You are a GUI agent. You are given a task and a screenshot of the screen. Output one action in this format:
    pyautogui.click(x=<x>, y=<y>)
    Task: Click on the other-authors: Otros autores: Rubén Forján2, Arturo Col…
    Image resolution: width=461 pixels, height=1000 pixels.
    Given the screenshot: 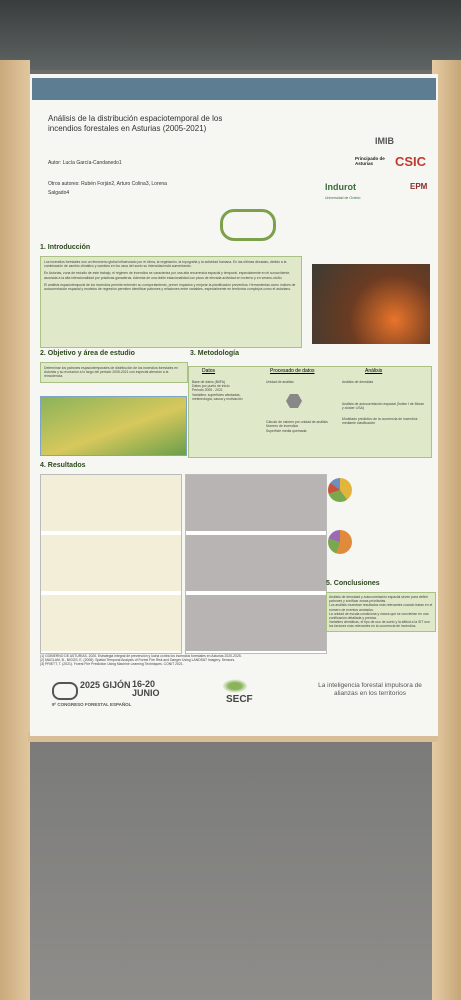 What is the action you would take?
    pyautogui.click(x=107, y=188)
    